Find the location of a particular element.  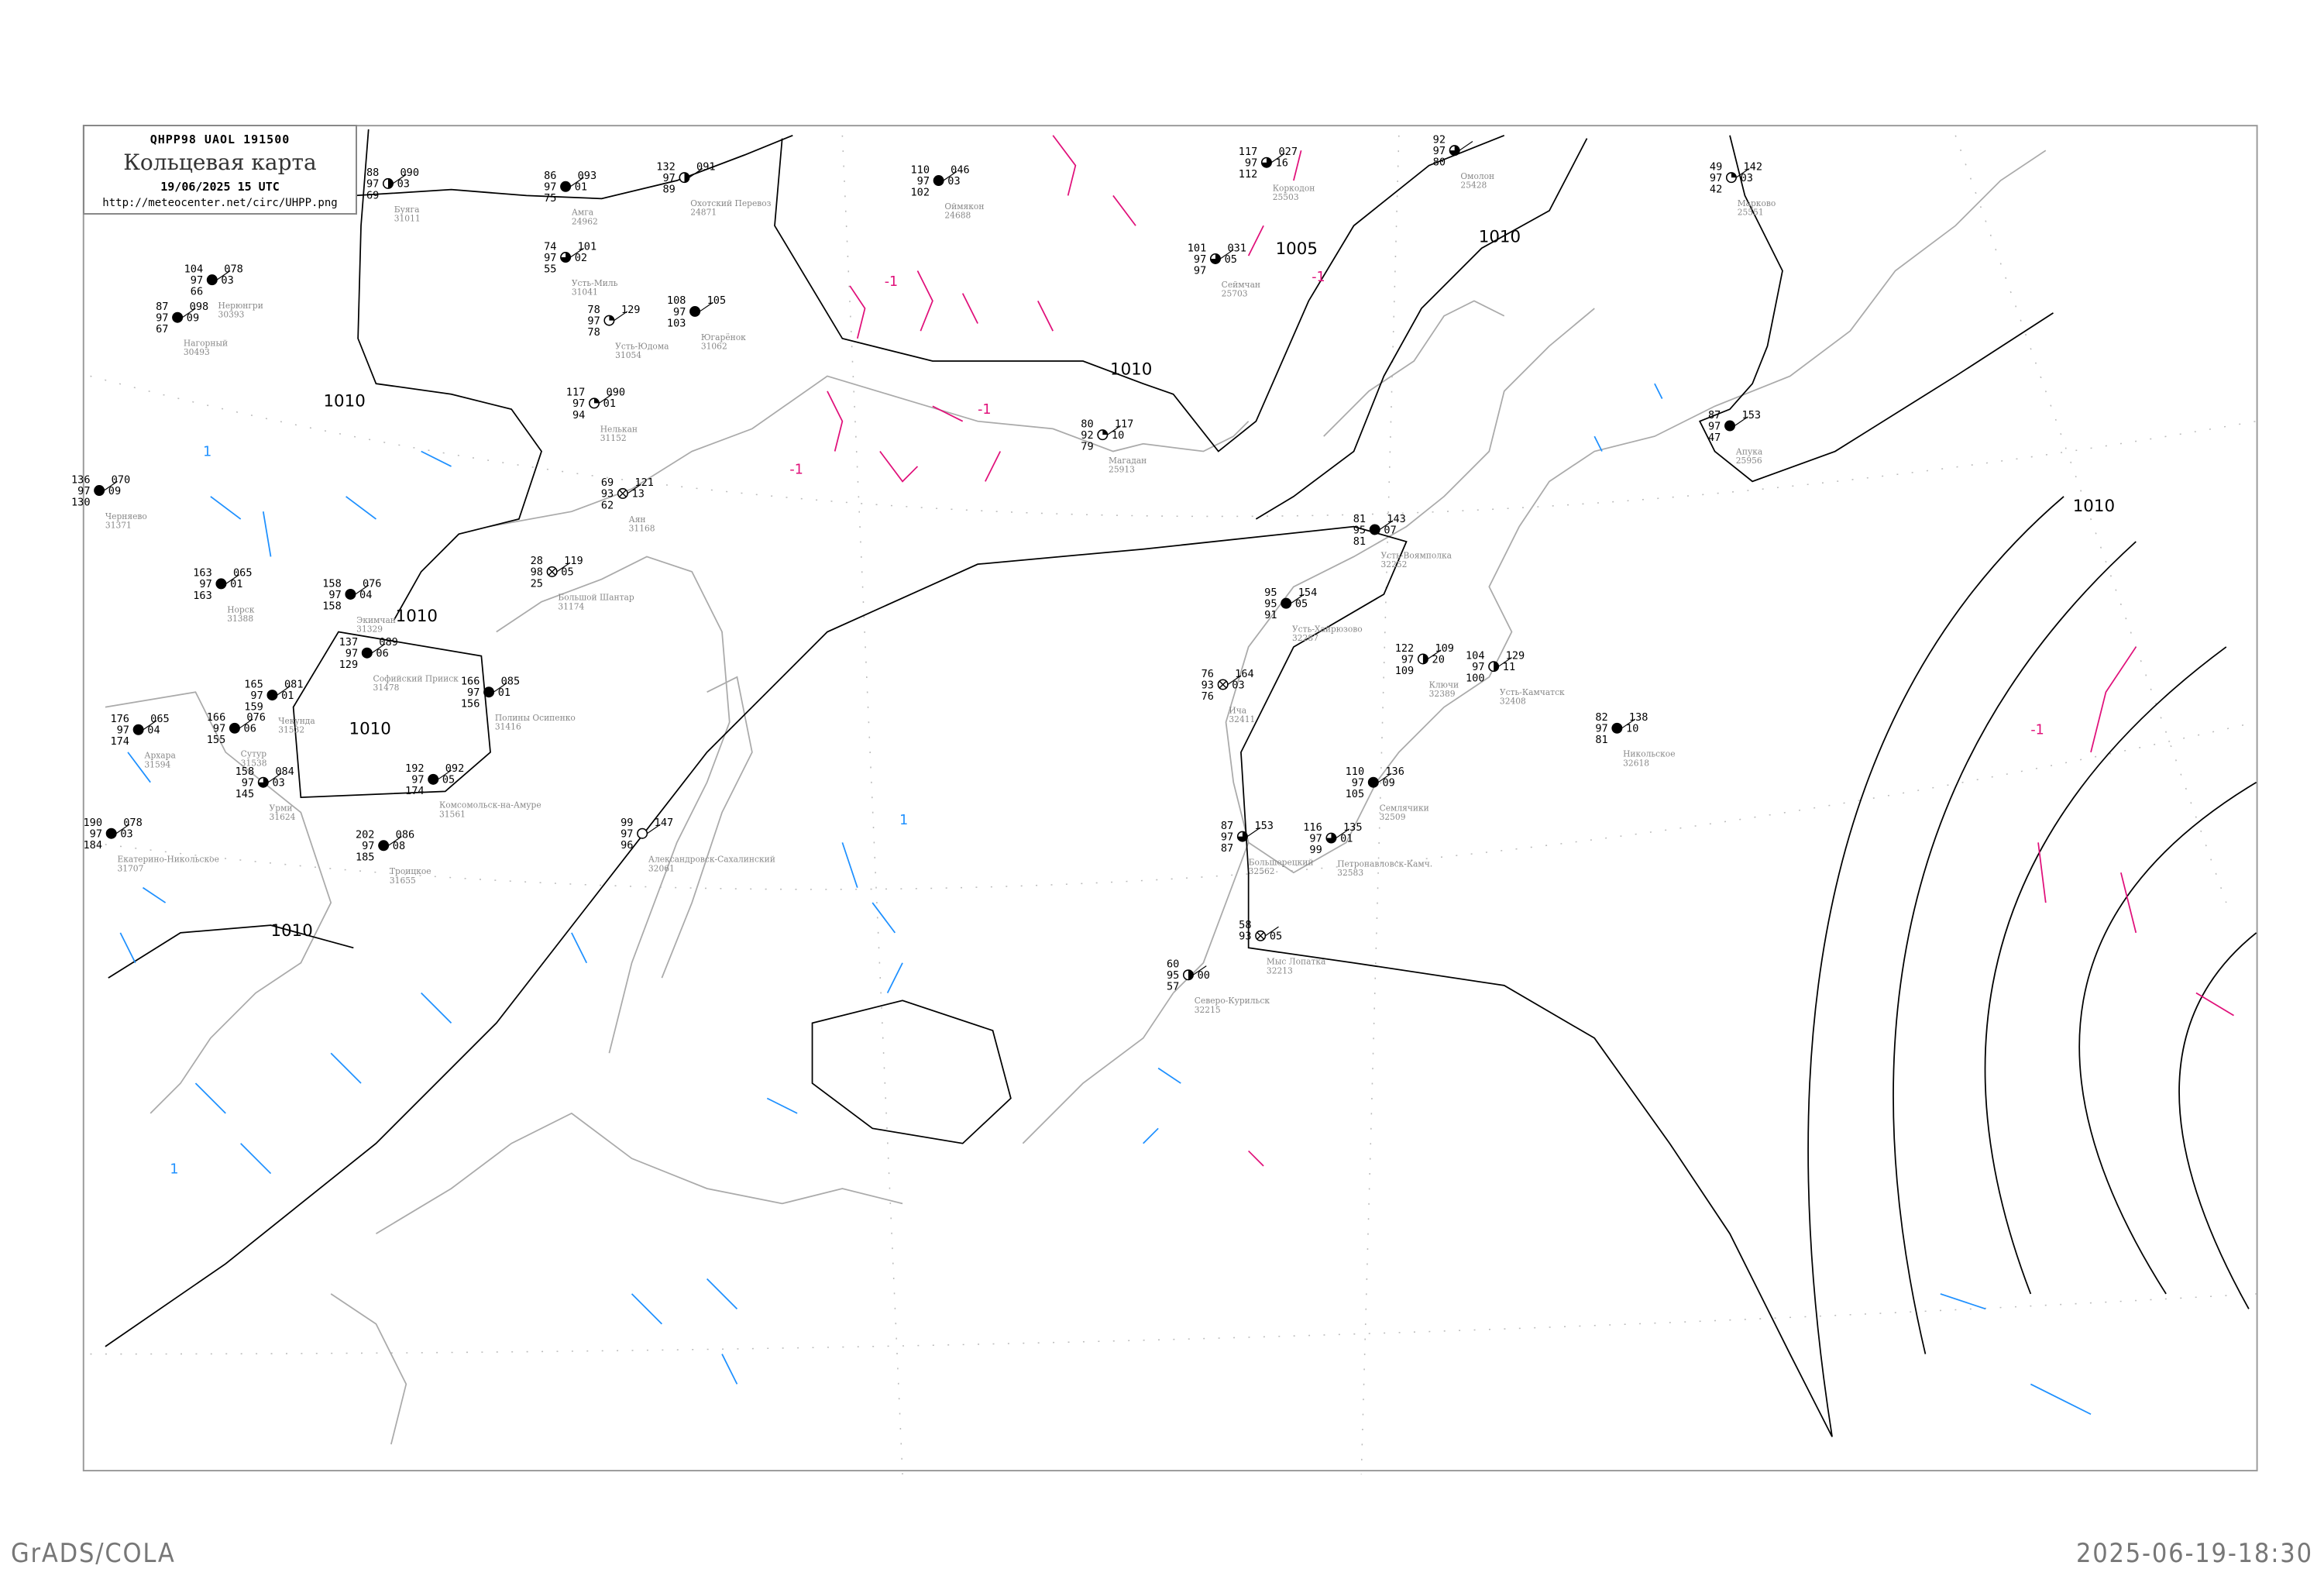

station-id: 25703 is located at coordinates (1235, 294).